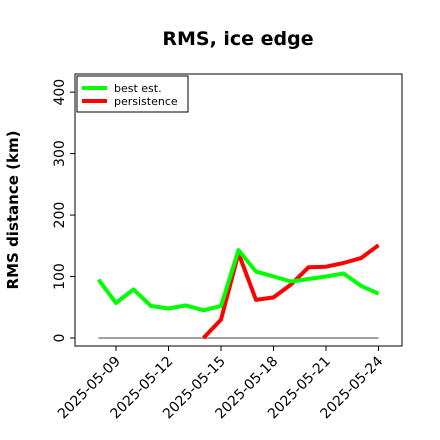 The height and width of the screenshot is (440, 440). Describe the element at coordinates (237, 39) in the screenshot. I see `chart-title: RMS, ice edge` at that location.